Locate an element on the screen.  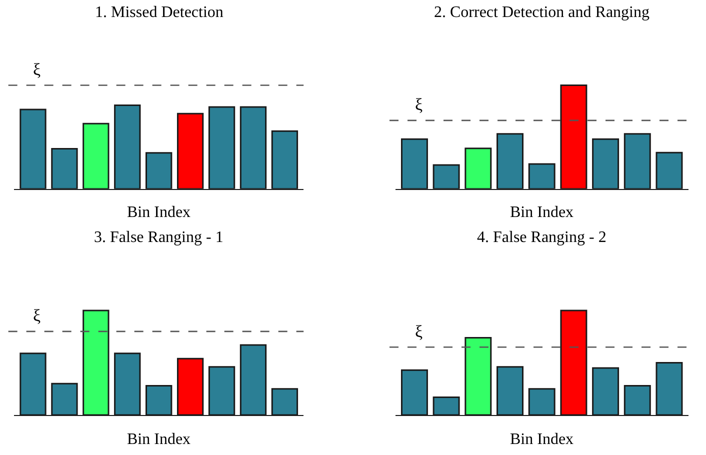
chart-title: 1. Missed Detection is located at coordinates (159, 12).